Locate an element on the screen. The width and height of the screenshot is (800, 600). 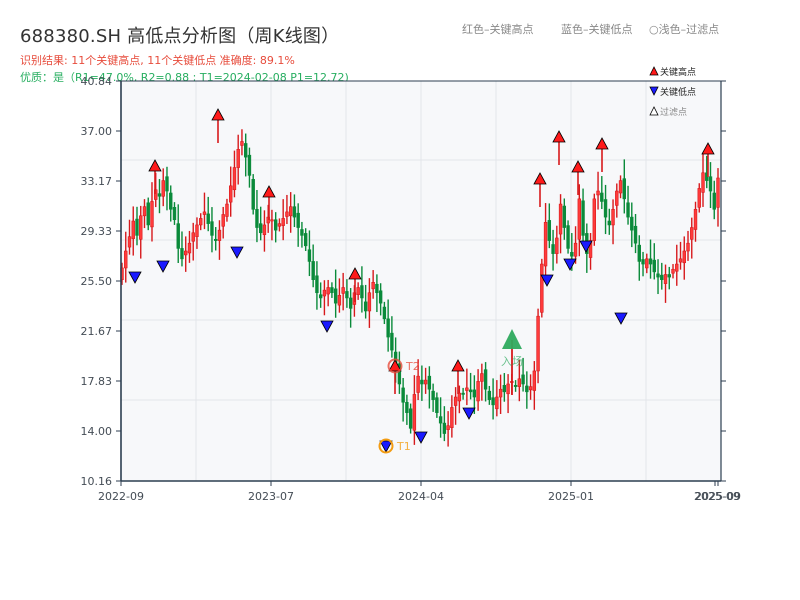
x-tick-label: 2022-09 is located at coordinates (121, 496).